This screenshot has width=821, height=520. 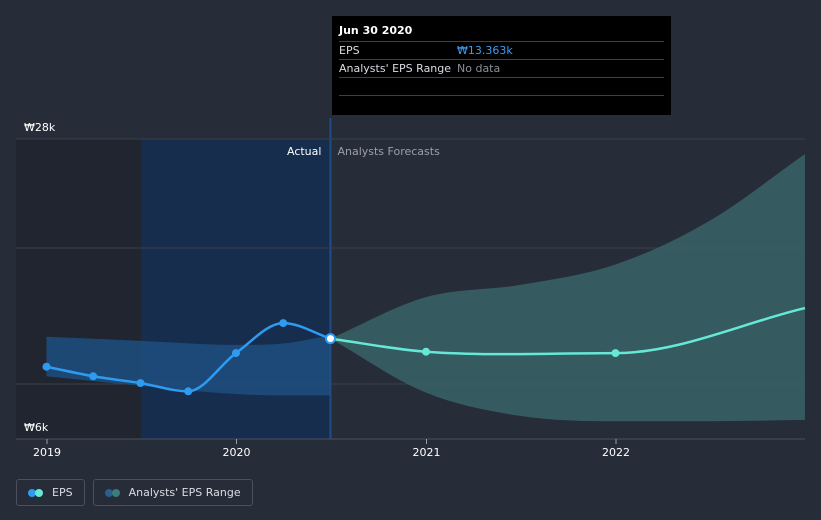 What do you see at coordinates (62, 492) in the screenshot?
I see `legend-label: EPS` at bounding box center [62, 492].